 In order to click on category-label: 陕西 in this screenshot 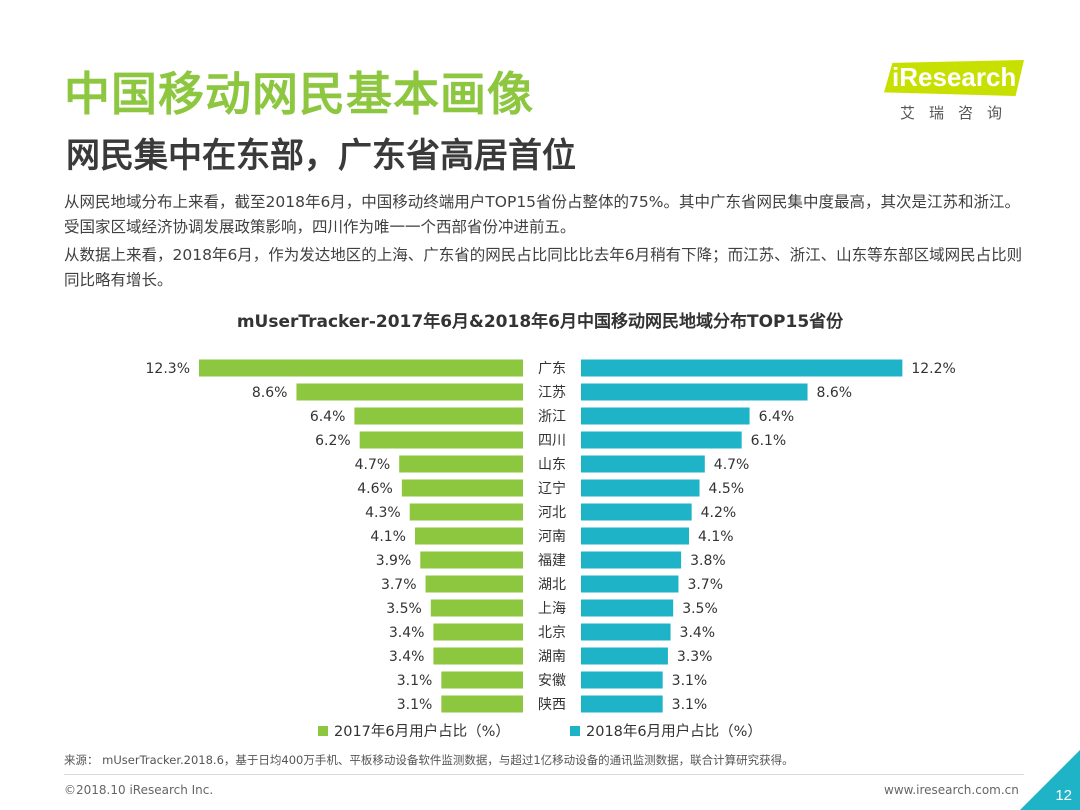, I will do `click(552, 705)`.